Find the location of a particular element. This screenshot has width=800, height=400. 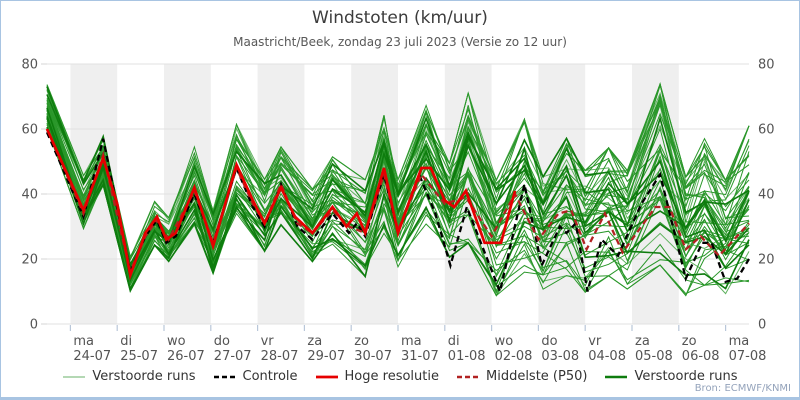

x-tick-date: 31-07 is located at coordinates (420, 356).